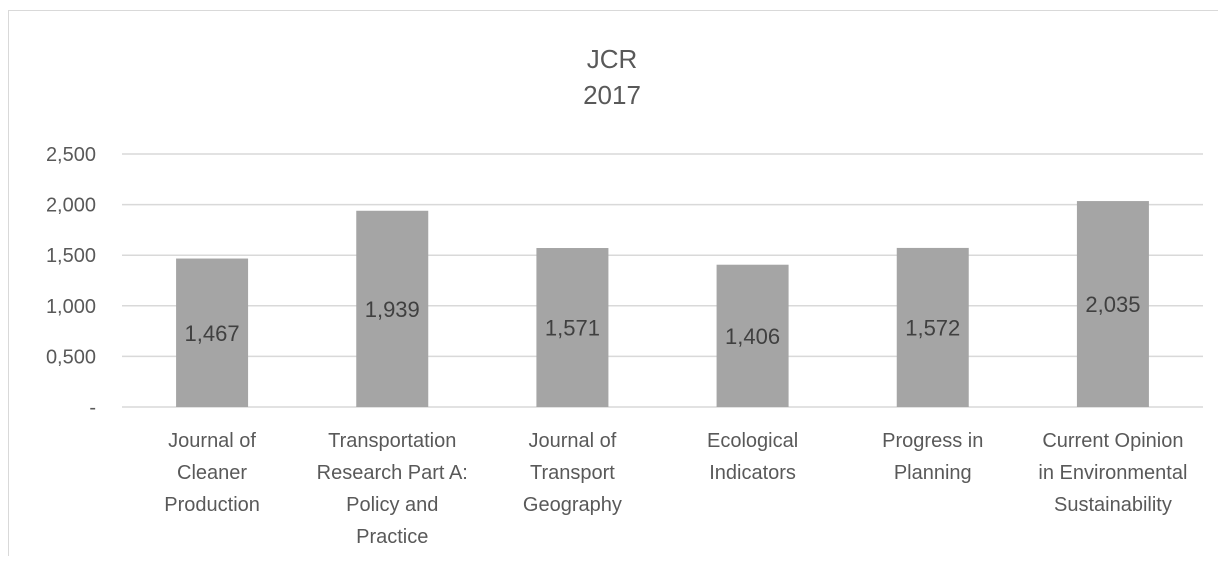  What do you see at coordinates (932, 457) in the screenshot?
I see `x-category-label: Progress in Planning` at bounding box center [932, 457].